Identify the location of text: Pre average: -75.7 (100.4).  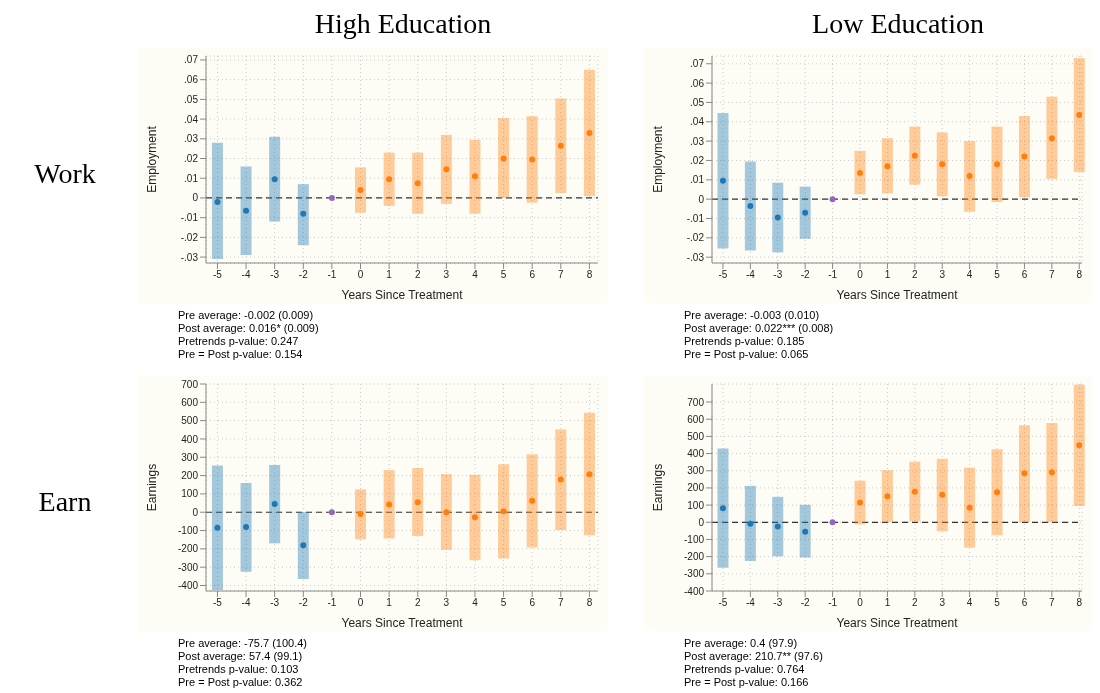
(243, 643).